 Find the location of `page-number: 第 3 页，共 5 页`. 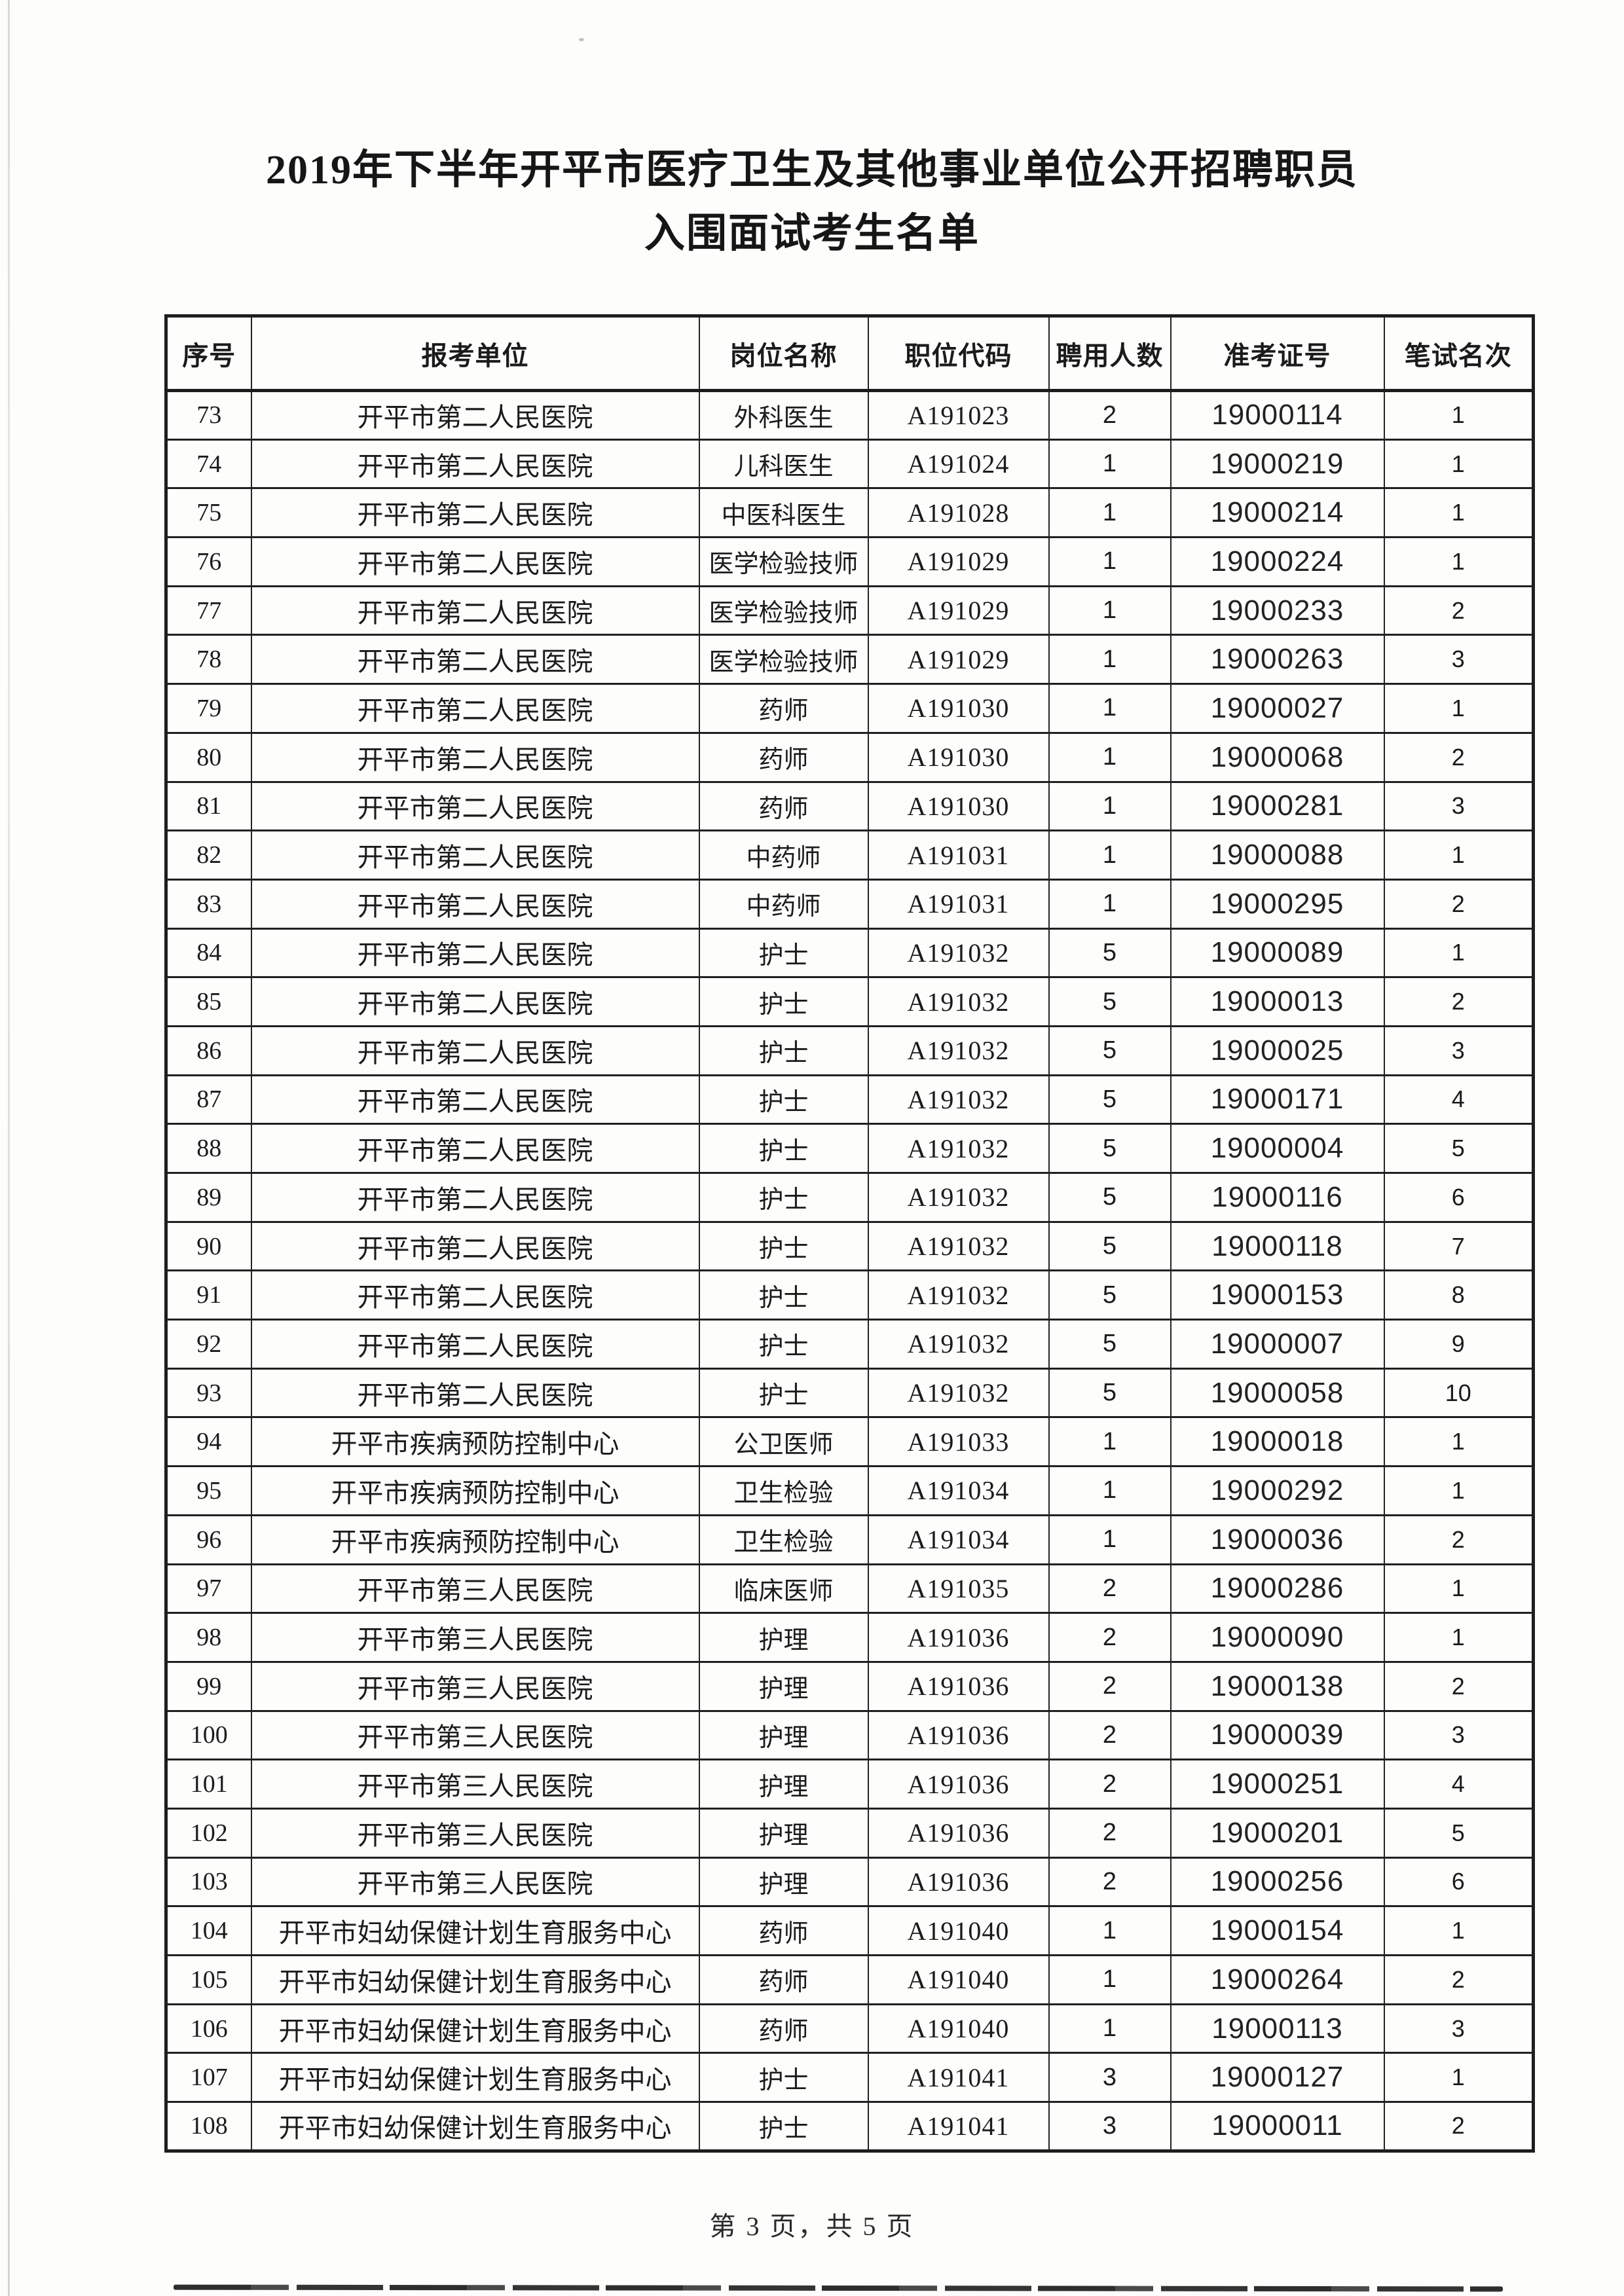

page-number: 第 3 页，共 5 页 is located at coordinates (812, 2226).